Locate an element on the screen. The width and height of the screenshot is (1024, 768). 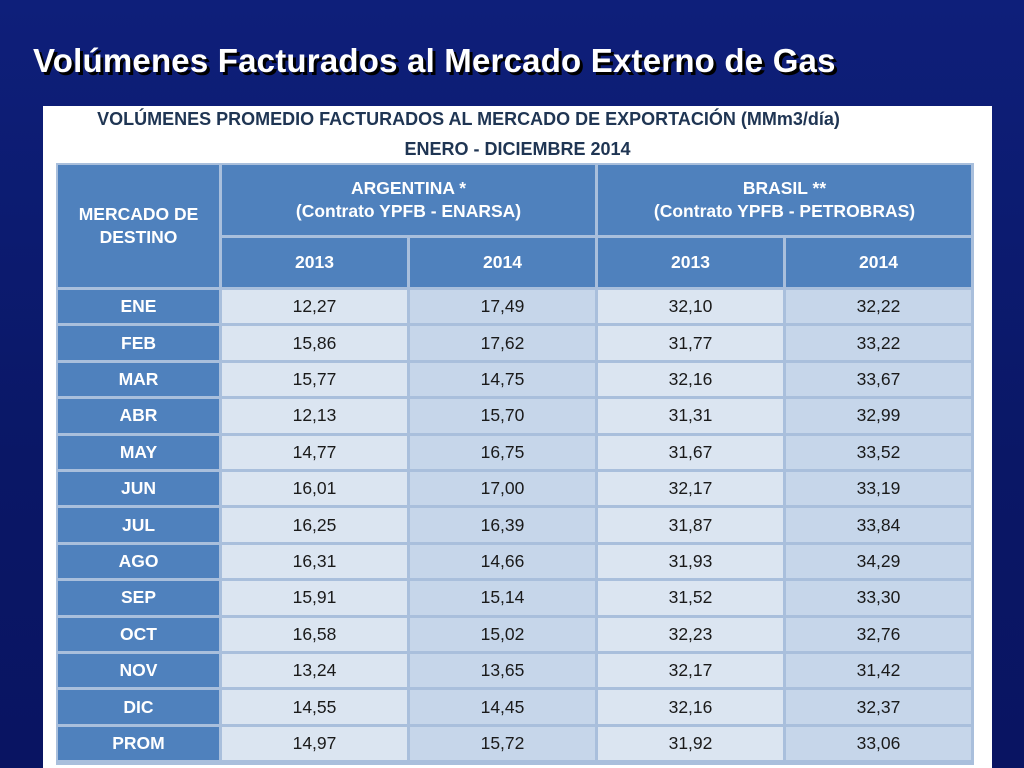
table-cell-value: 34,29 is located at coordinates (878, 561).